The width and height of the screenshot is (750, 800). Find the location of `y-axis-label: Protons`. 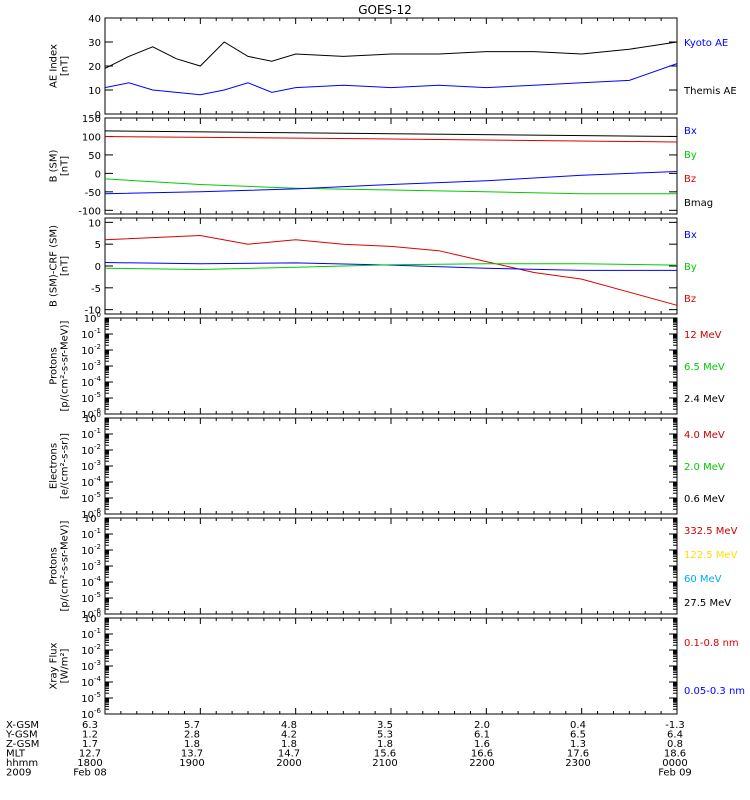

y-axis-label: Protons is located at coordinates (54, 365).